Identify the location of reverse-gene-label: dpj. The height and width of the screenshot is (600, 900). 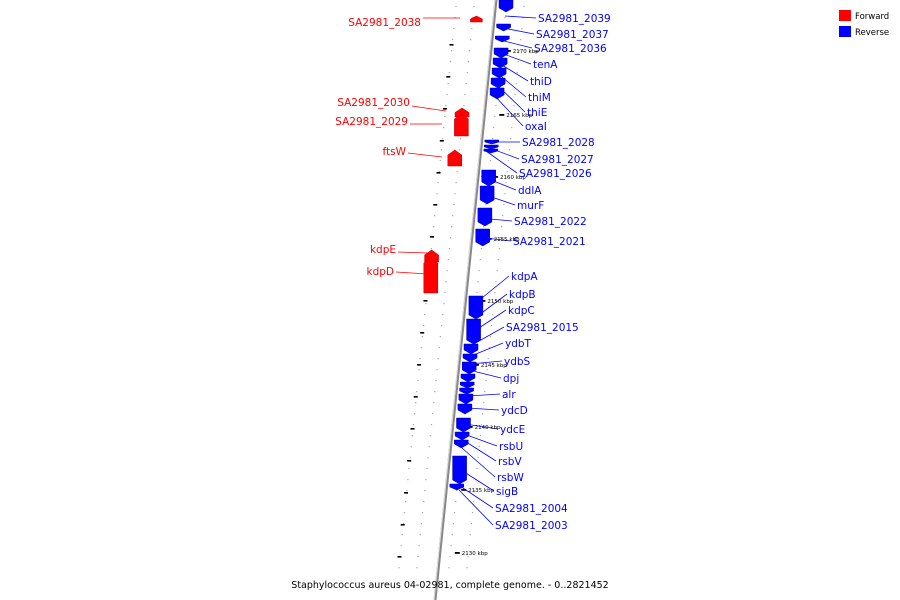
(511, 379).